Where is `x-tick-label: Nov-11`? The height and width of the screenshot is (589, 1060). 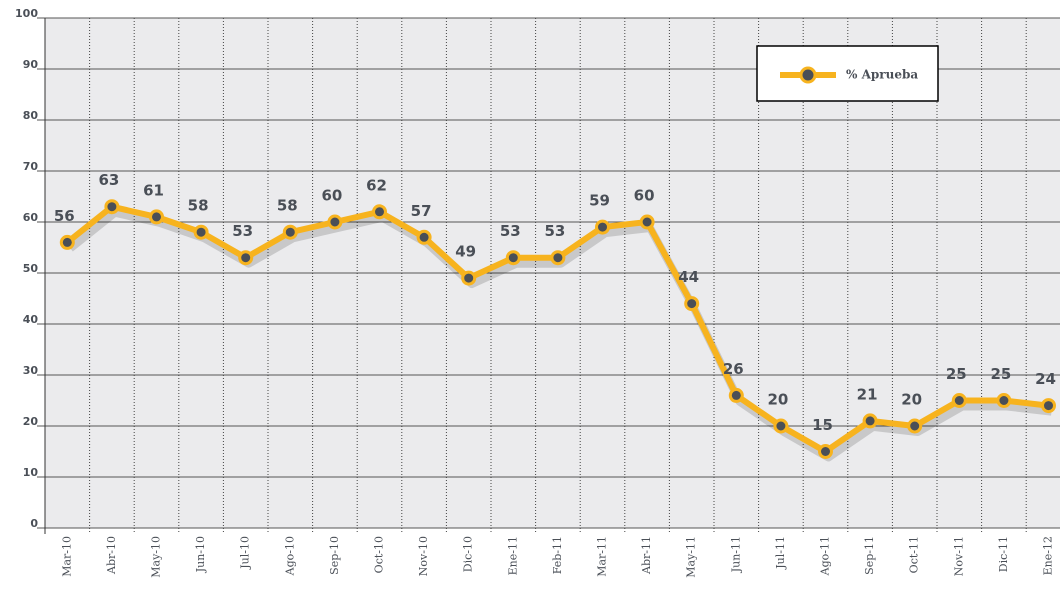
x-tick-label: Nov-11 is located at coordinates (958, 556).